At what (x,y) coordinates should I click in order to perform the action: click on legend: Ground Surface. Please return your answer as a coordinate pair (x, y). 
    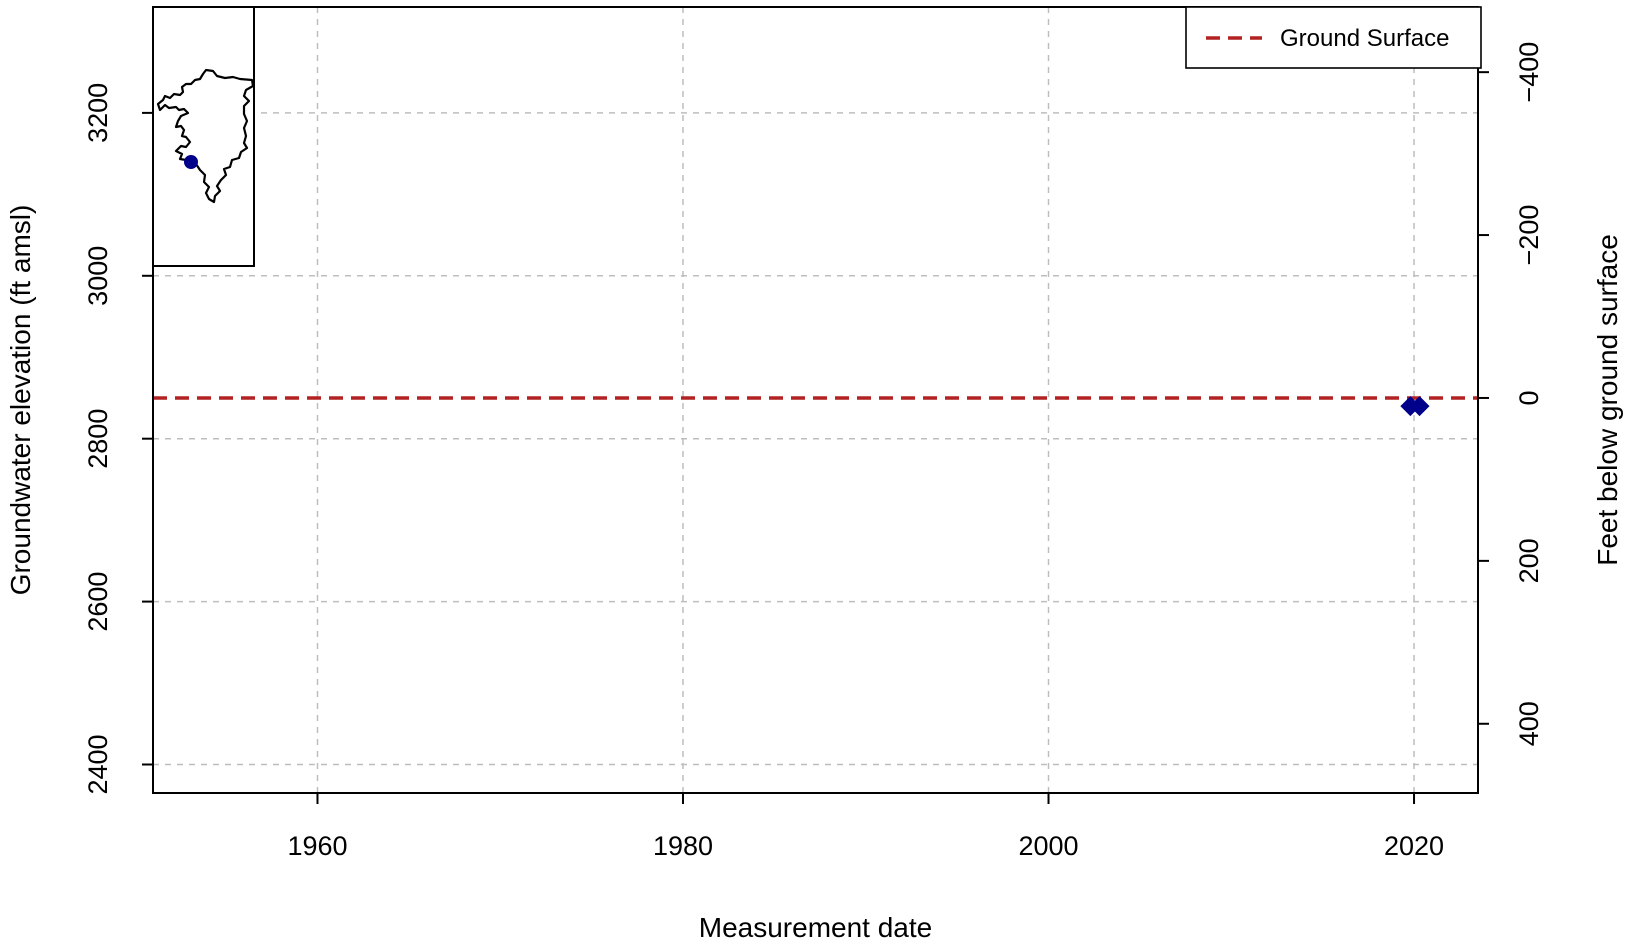
    Looking at the image, I should click on (1333, 37).